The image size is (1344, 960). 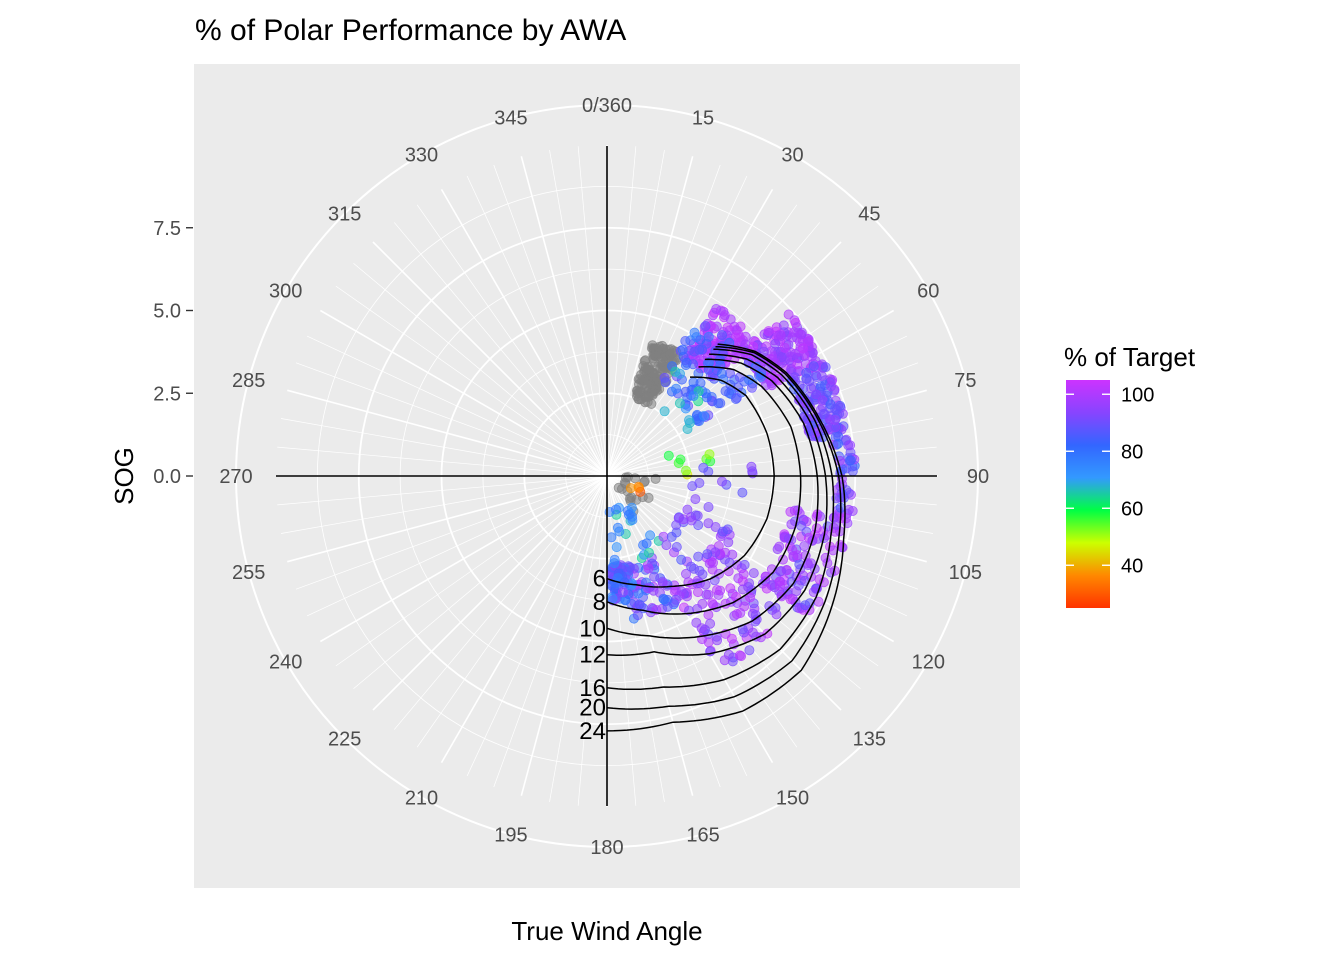 What do you see at coordinates (1132, 452) in the screenshot?
I see `legend-tick-label: 80` at bounding box center [1132, 452].